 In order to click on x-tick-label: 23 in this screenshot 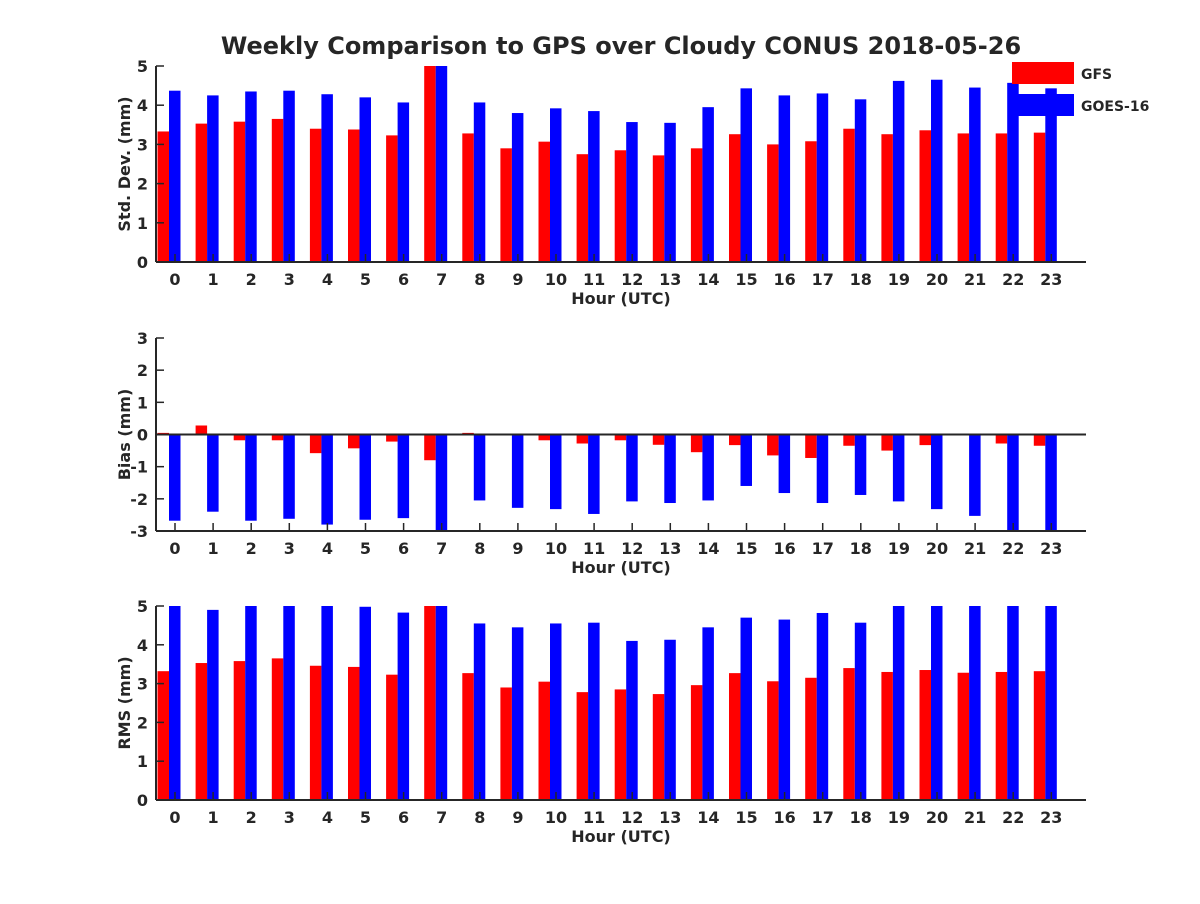, I will do `click(1051, 817)`.